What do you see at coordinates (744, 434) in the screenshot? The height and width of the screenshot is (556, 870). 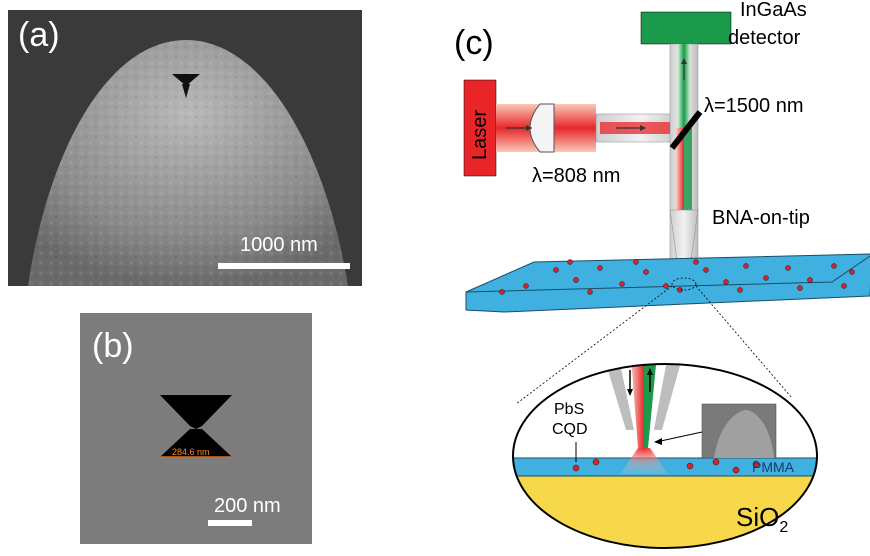 I see `inset-tip` at bounding box center [744, 434].